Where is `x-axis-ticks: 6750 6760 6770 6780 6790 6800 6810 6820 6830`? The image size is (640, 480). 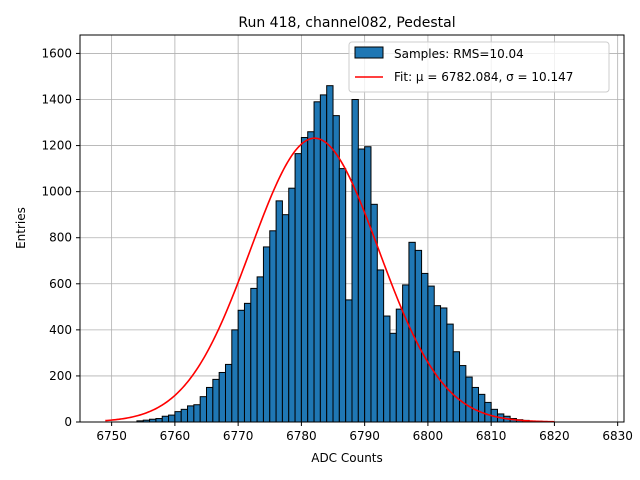
x-axis-ticks: 6750 6760 6770 6780 6790 6800 6810 6820 6830 is located at coordinates (364, 432).